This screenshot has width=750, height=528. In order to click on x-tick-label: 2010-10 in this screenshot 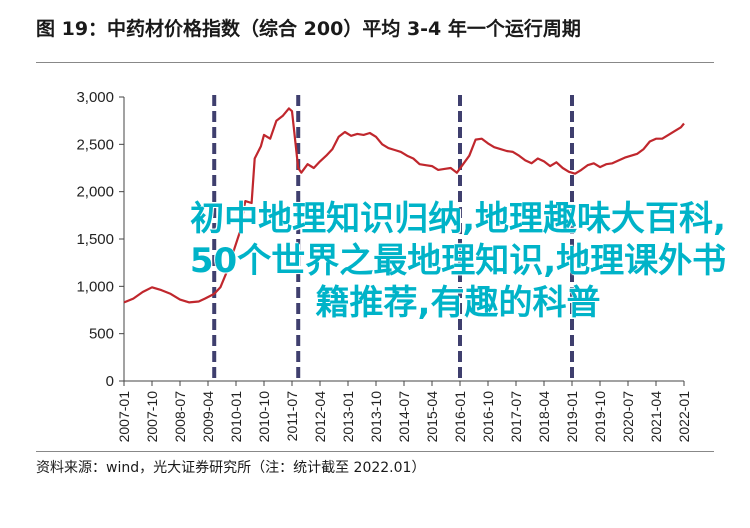, I will do `click(264, 417)`.